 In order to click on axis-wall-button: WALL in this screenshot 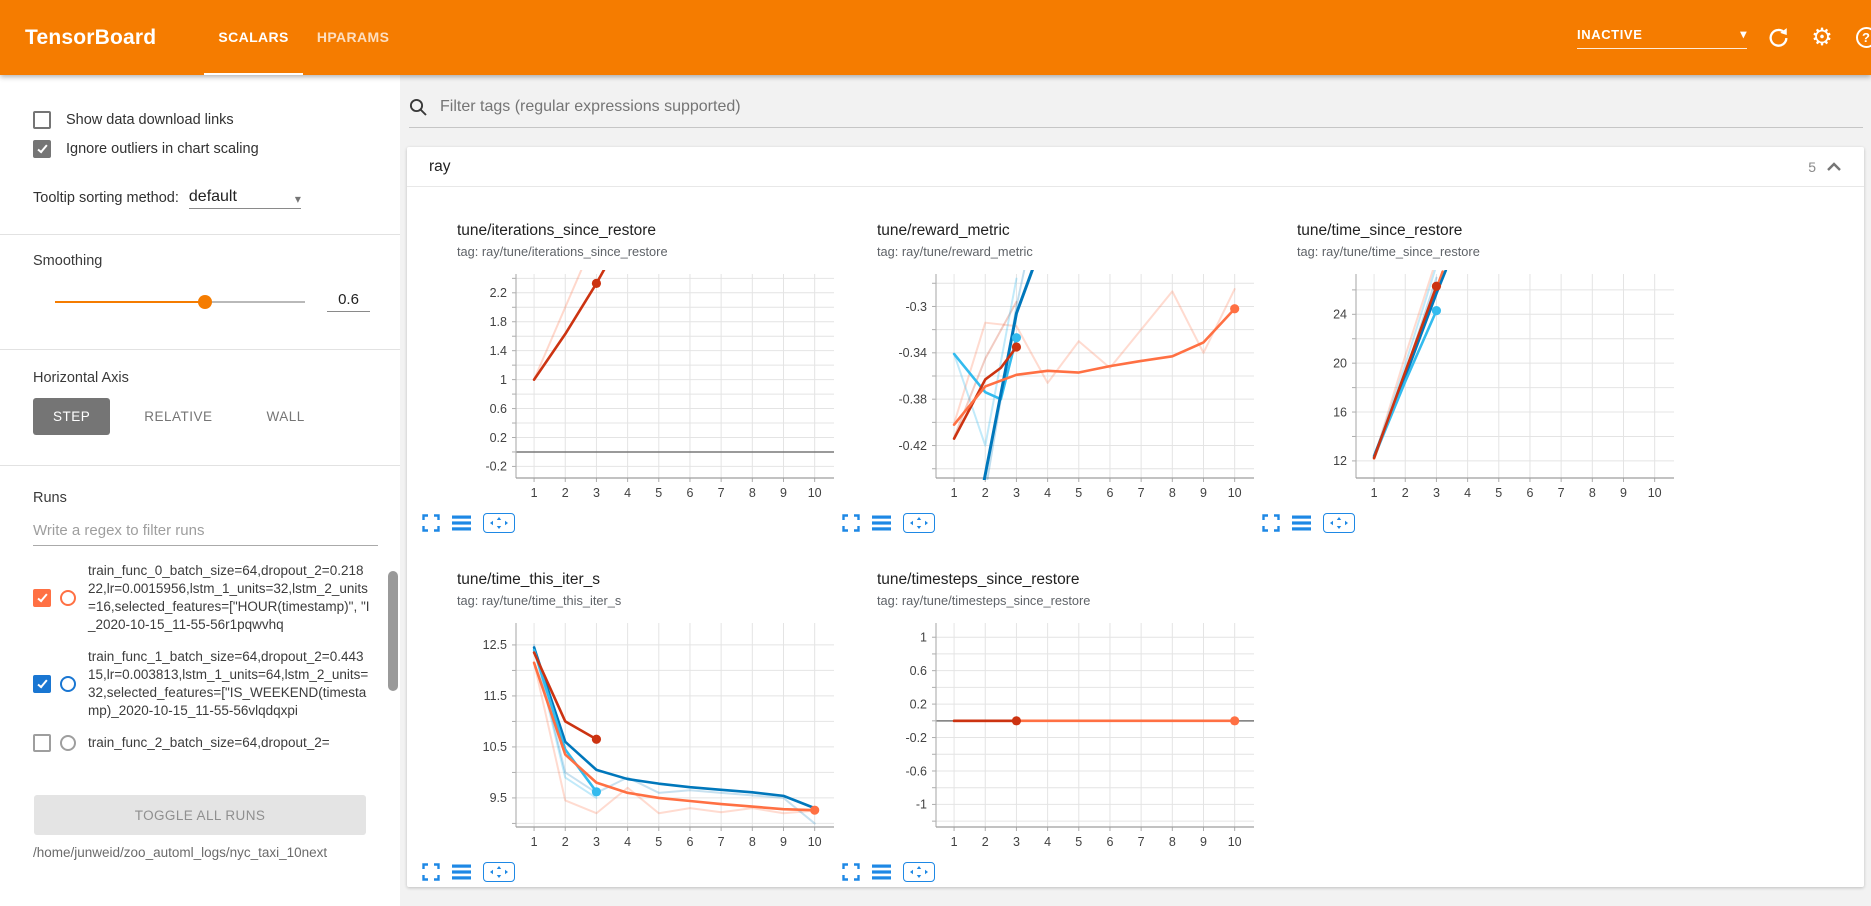, I will do `click(285, 416)`.